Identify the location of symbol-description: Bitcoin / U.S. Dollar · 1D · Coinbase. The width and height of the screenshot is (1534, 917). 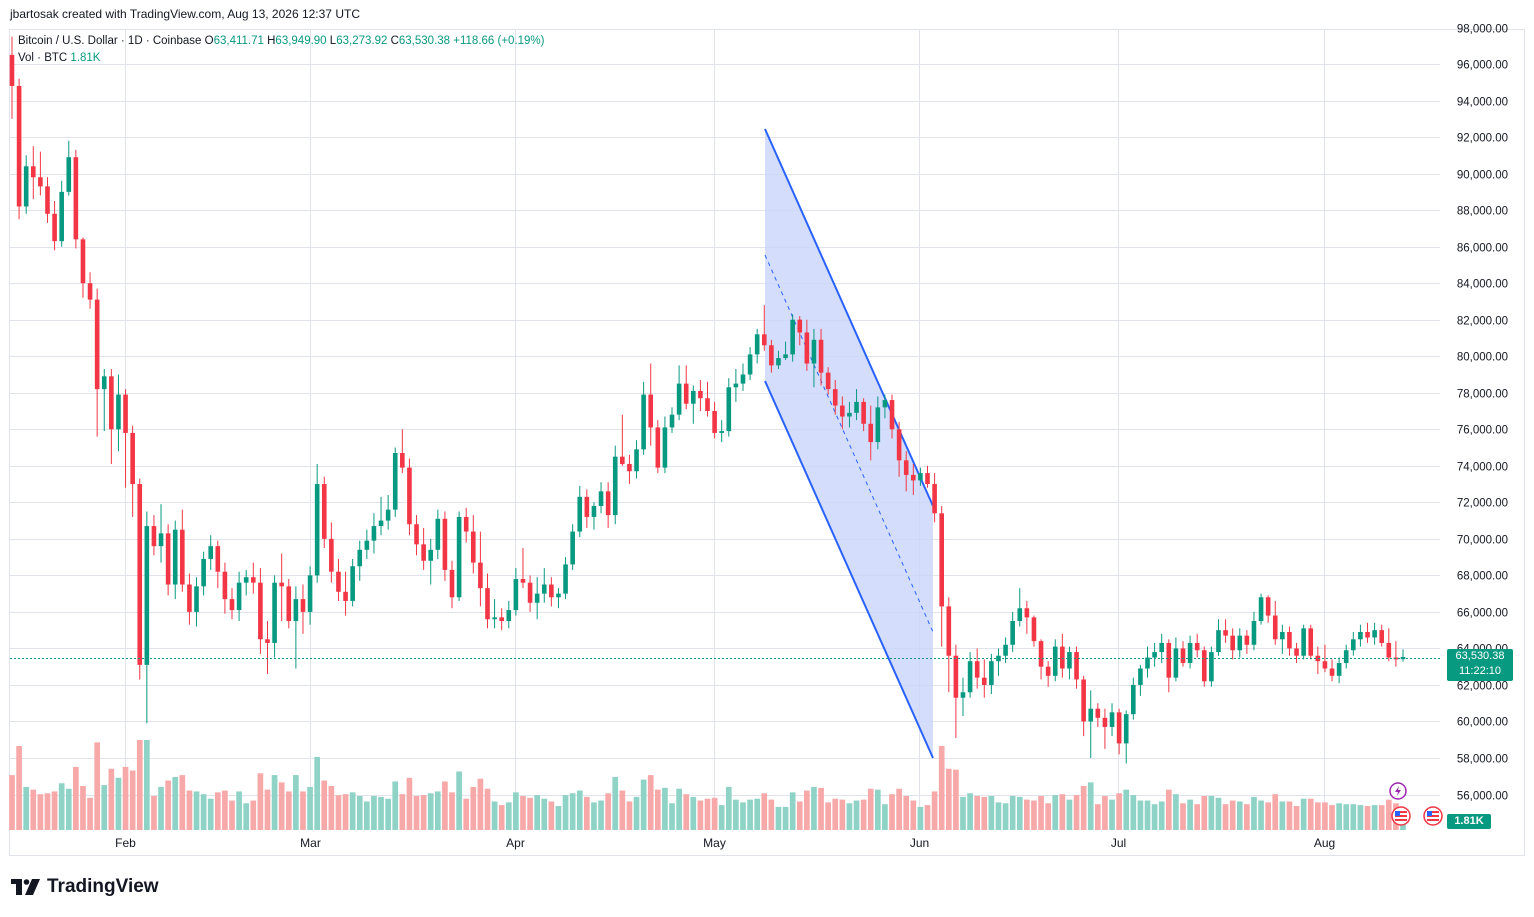
(110, 41).